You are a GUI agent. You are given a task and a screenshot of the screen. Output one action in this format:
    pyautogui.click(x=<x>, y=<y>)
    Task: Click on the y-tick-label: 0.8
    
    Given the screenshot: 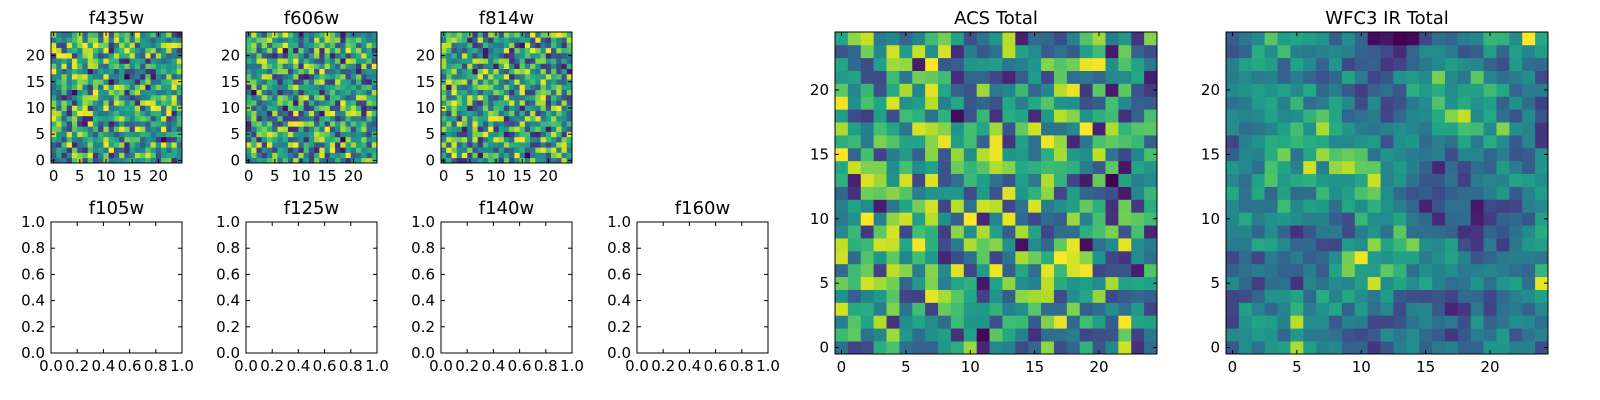 What is the action you would take?
    pyautogui.click(x=228, y=248)
    